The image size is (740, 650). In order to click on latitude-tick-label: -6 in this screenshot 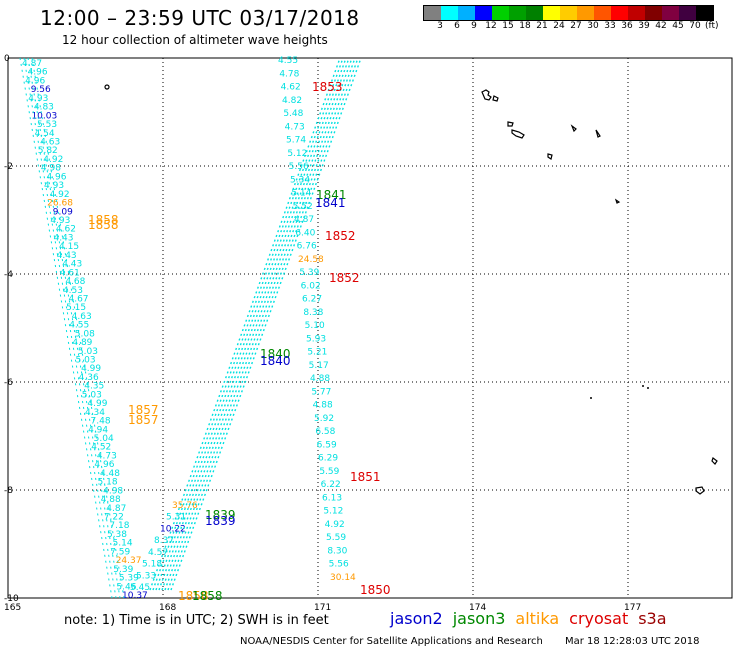, I will do `click(8, 383)`.